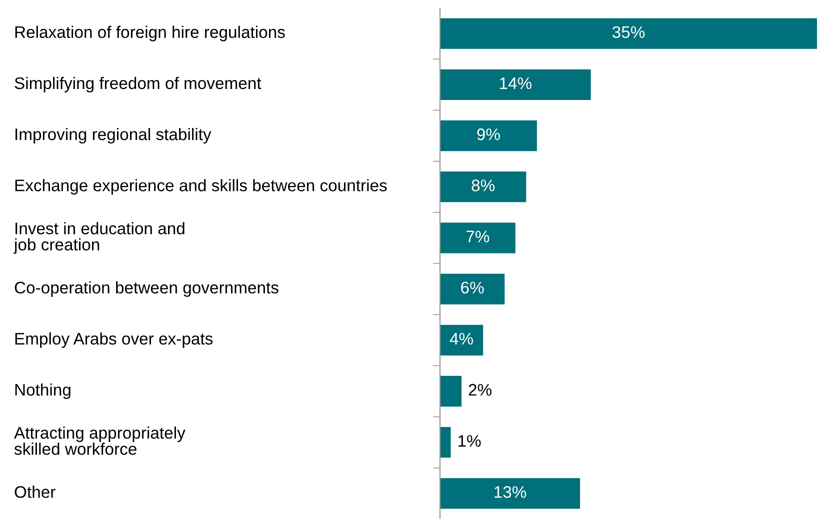 This screenshot has width=823, height=519. What do you see at coordinates (114, 136) in the screenshot?
I see `y-tick-label: Improving regional stability` at bounding box center [114, 136].